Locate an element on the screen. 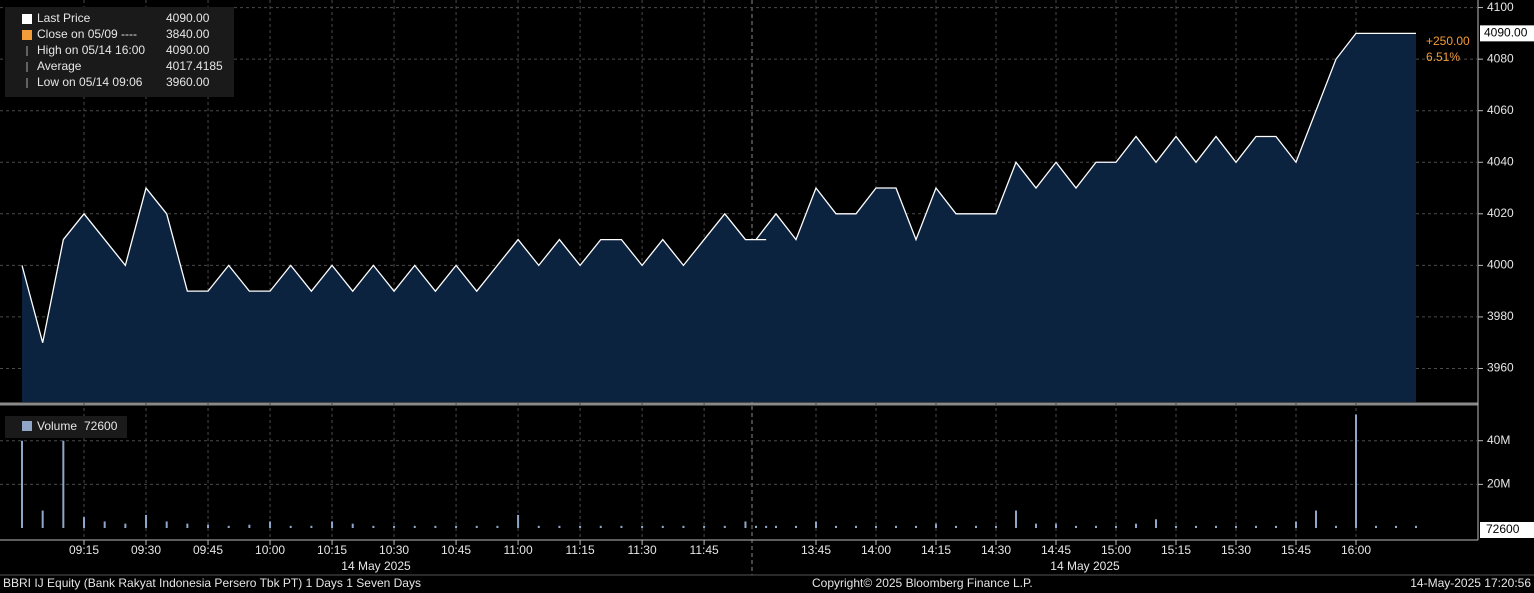  y-tick-label: 4020 is located at coordinates (1500, 213).